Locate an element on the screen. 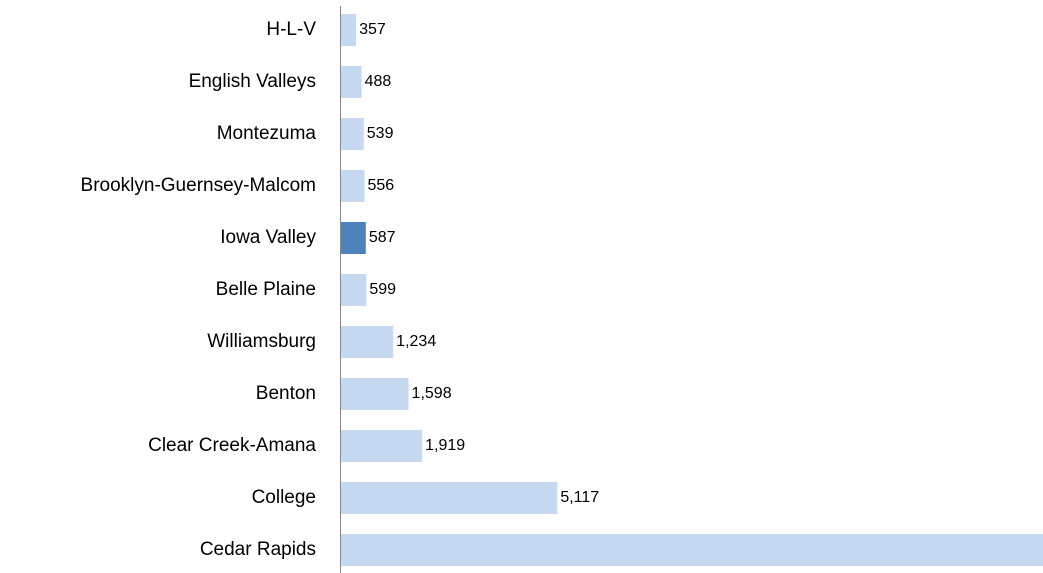 The image size is (1043, 573). value-label: 539 is located at coordinates (380, 133).